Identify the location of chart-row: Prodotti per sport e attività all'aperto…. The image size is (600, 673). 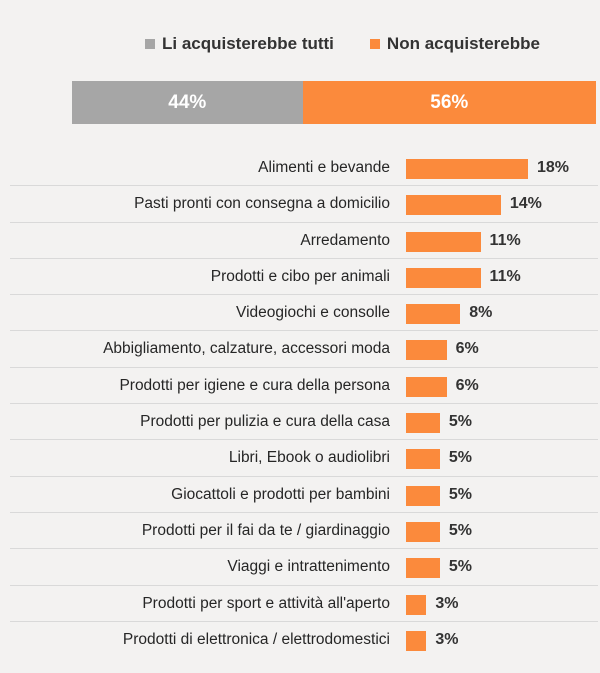
(300, 604).